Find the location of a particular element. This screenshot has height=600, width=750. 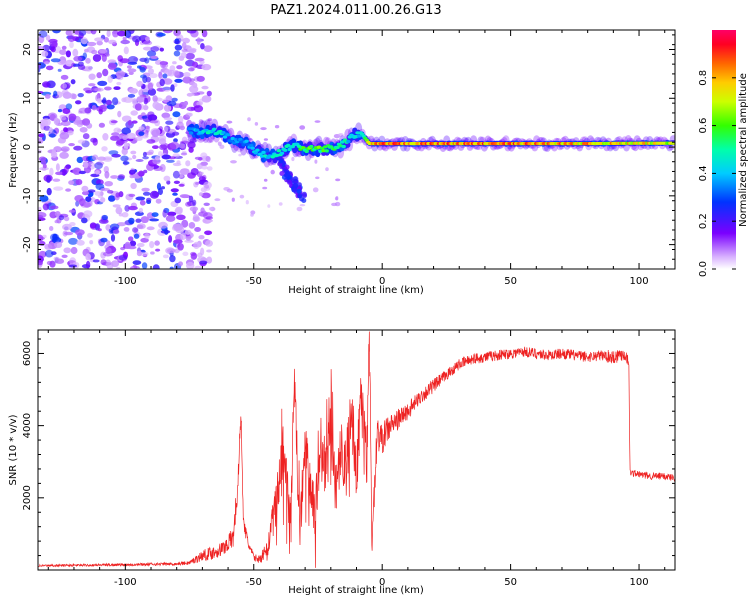

colorbar-gradient is located at coordinates (724, 149).